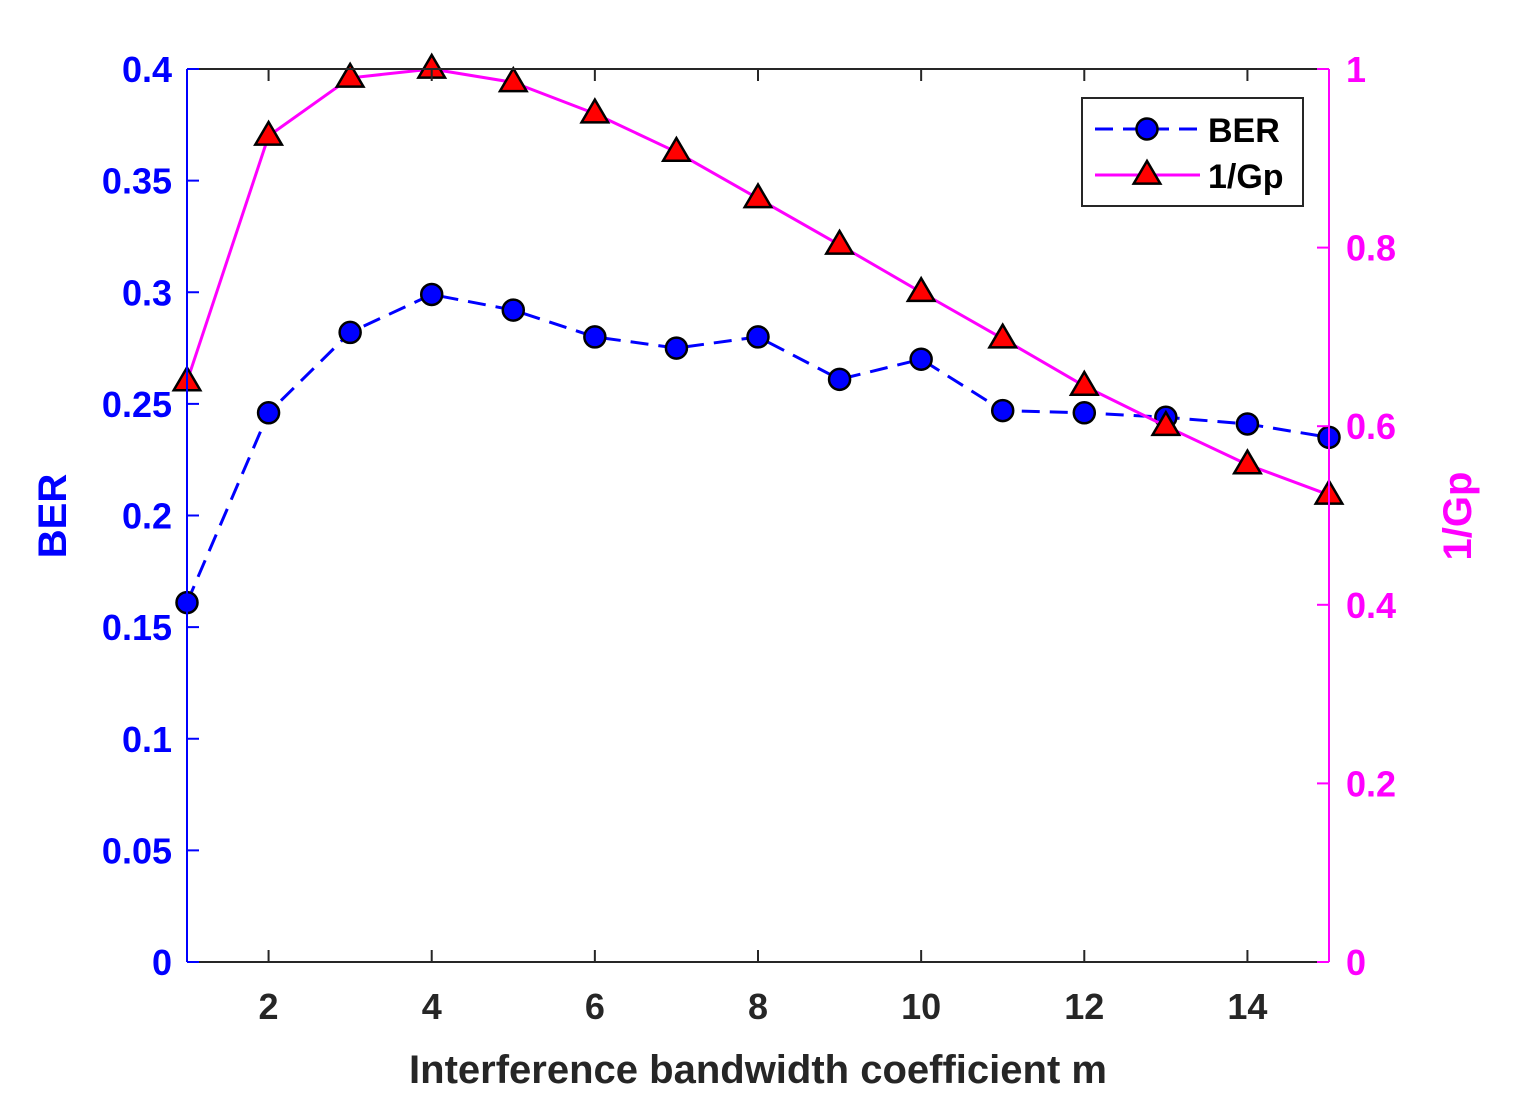 Image resolution: width=1518 pixels, height=1120 pixels. What do you see at coordinates (137, 404) in the screenshot?
I see `left-y-tick-label: 0.25` at bounding box center [137, 404].